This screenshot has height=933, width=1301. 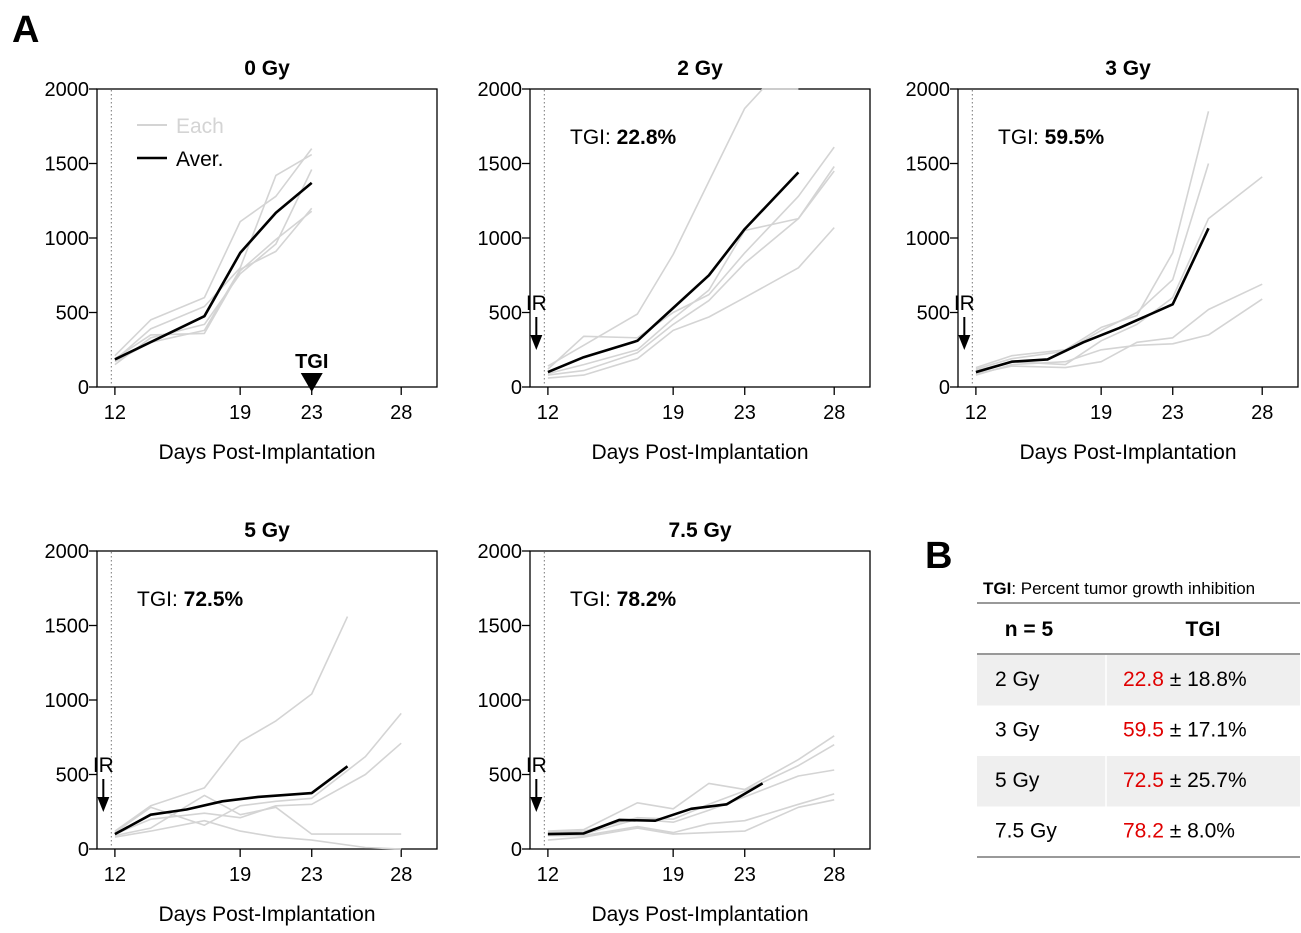 I want to click on tgi-annotation: TGI: 22.8%, so click(x=623, y=137).